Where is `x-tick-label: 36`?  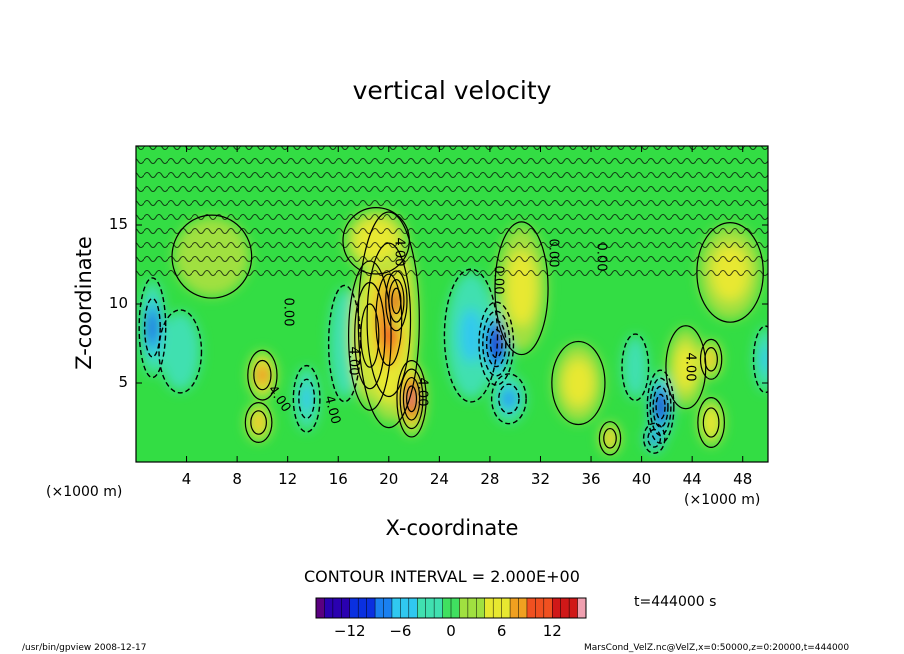 x-tick-label: 36 is located at coordinates (591, 479).